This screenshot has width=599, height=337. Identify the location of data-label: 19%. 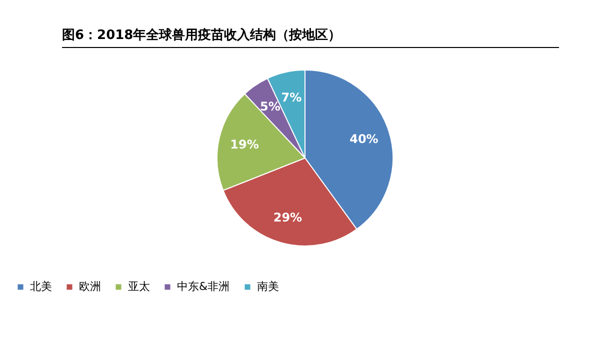
(244, 144).